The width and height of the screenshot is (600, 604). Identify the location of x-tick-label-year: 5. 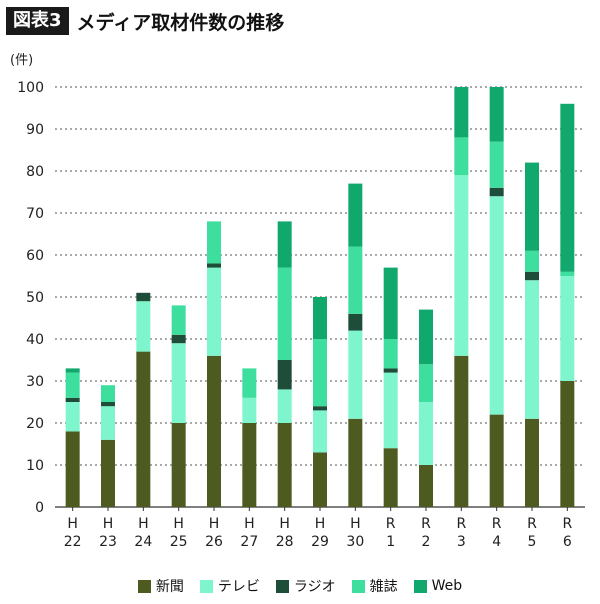
(532, 542).